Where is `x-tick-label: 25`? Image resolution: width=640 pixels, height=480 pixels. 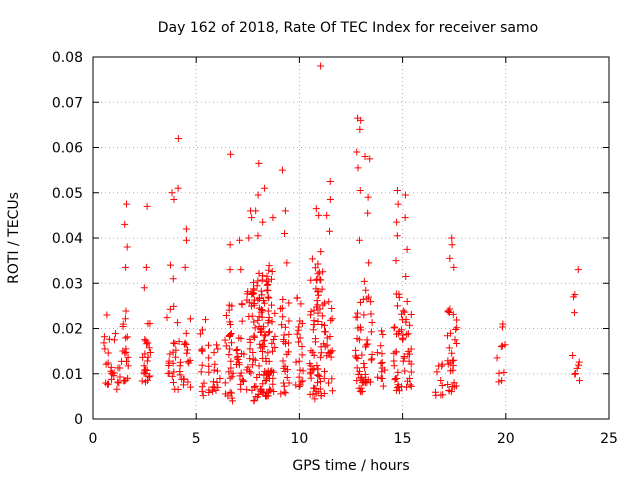 x-tick-label: 25 is located at coordinates (609, 439).